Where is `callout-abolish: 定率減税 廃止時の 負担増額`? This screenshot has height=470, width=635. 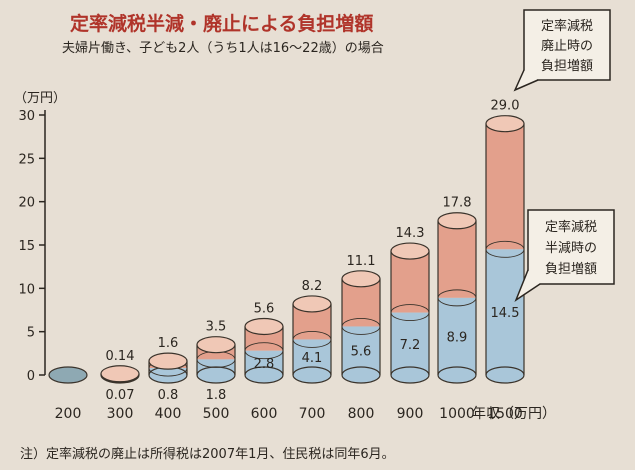
callout-abolish: 定率減税 廃止時の 負担増額 is located at coordinates (562, 50).